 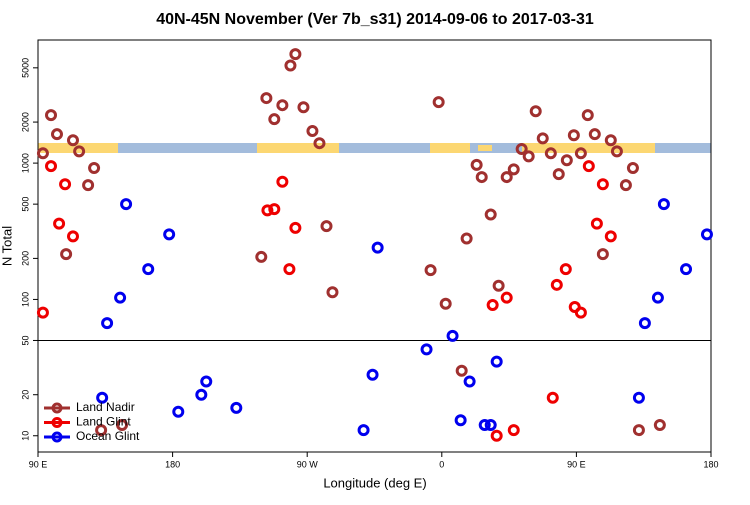 I want to click on x-axis-label: Longitude (deg E), so click(x=374, y=482).